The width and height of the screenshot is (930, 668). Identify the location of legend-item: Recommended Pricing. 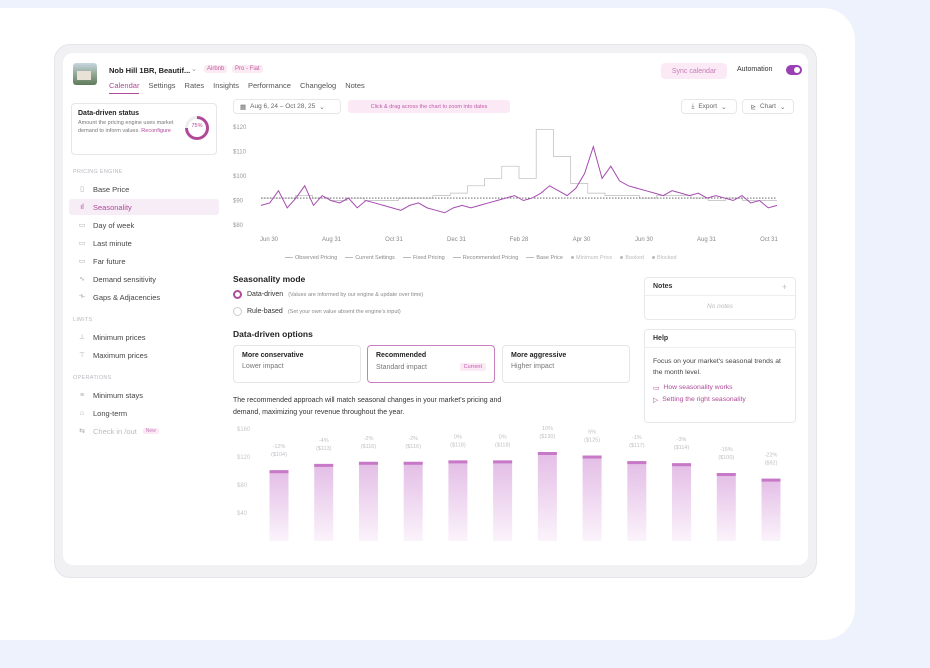
(485, 258).